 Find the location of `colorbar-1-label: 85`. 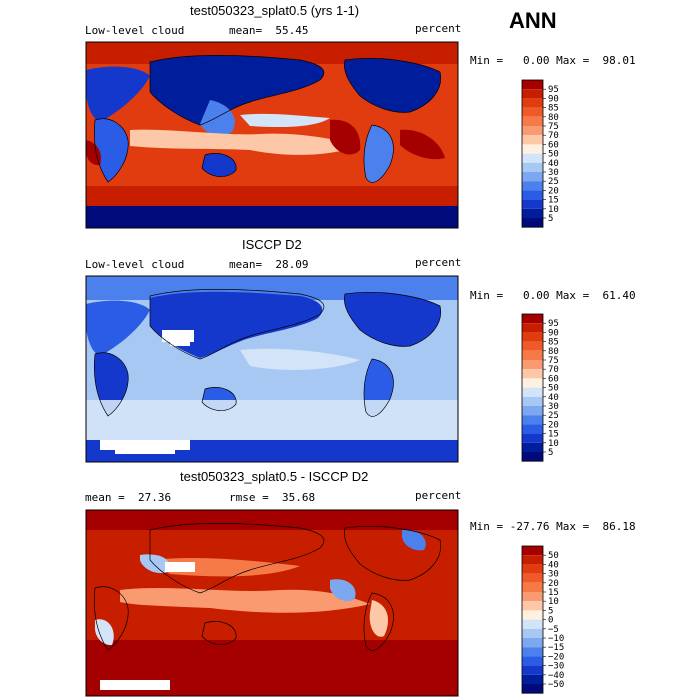

colorbar-1-label: 85 is located at coordinates (553, 109).